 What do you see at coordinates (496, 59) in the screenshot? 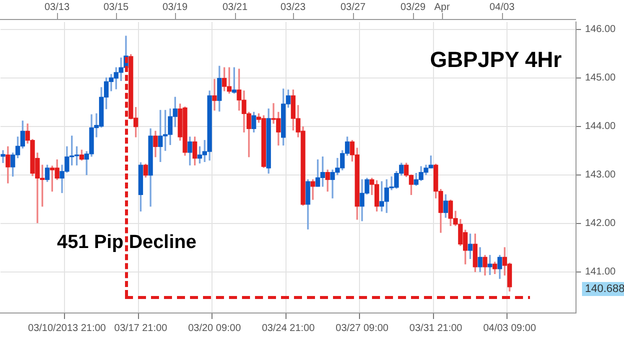
I see `text: GBPJPY 4Hr` at bounding box center [496, 59].